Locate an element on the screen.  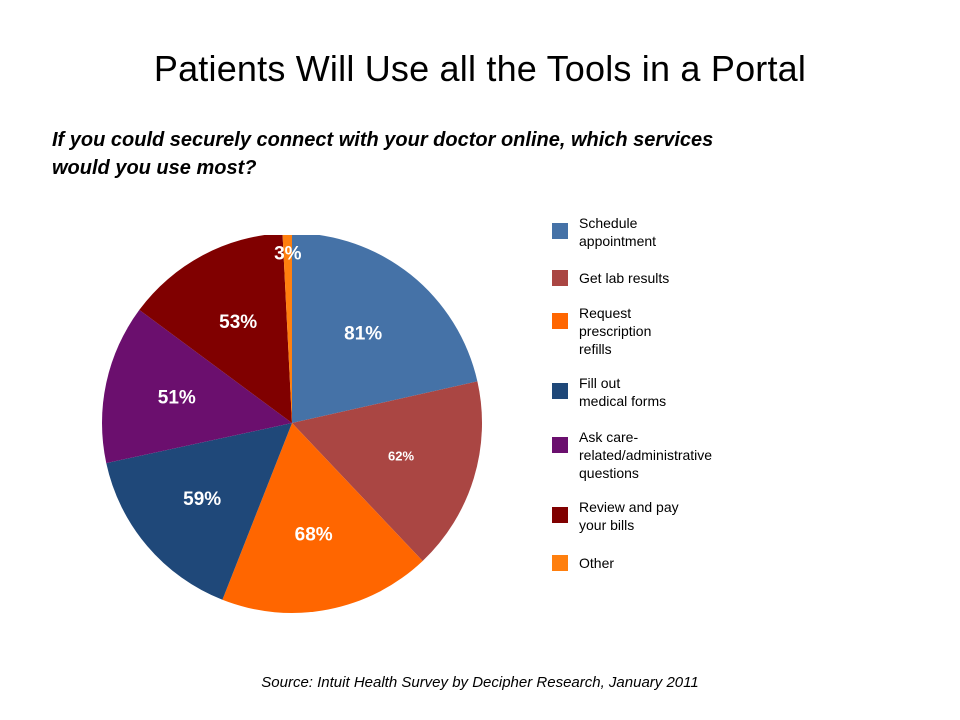
legend-item-request-prescription-refills: Request prescription refills is located at coordinates (601, 331).